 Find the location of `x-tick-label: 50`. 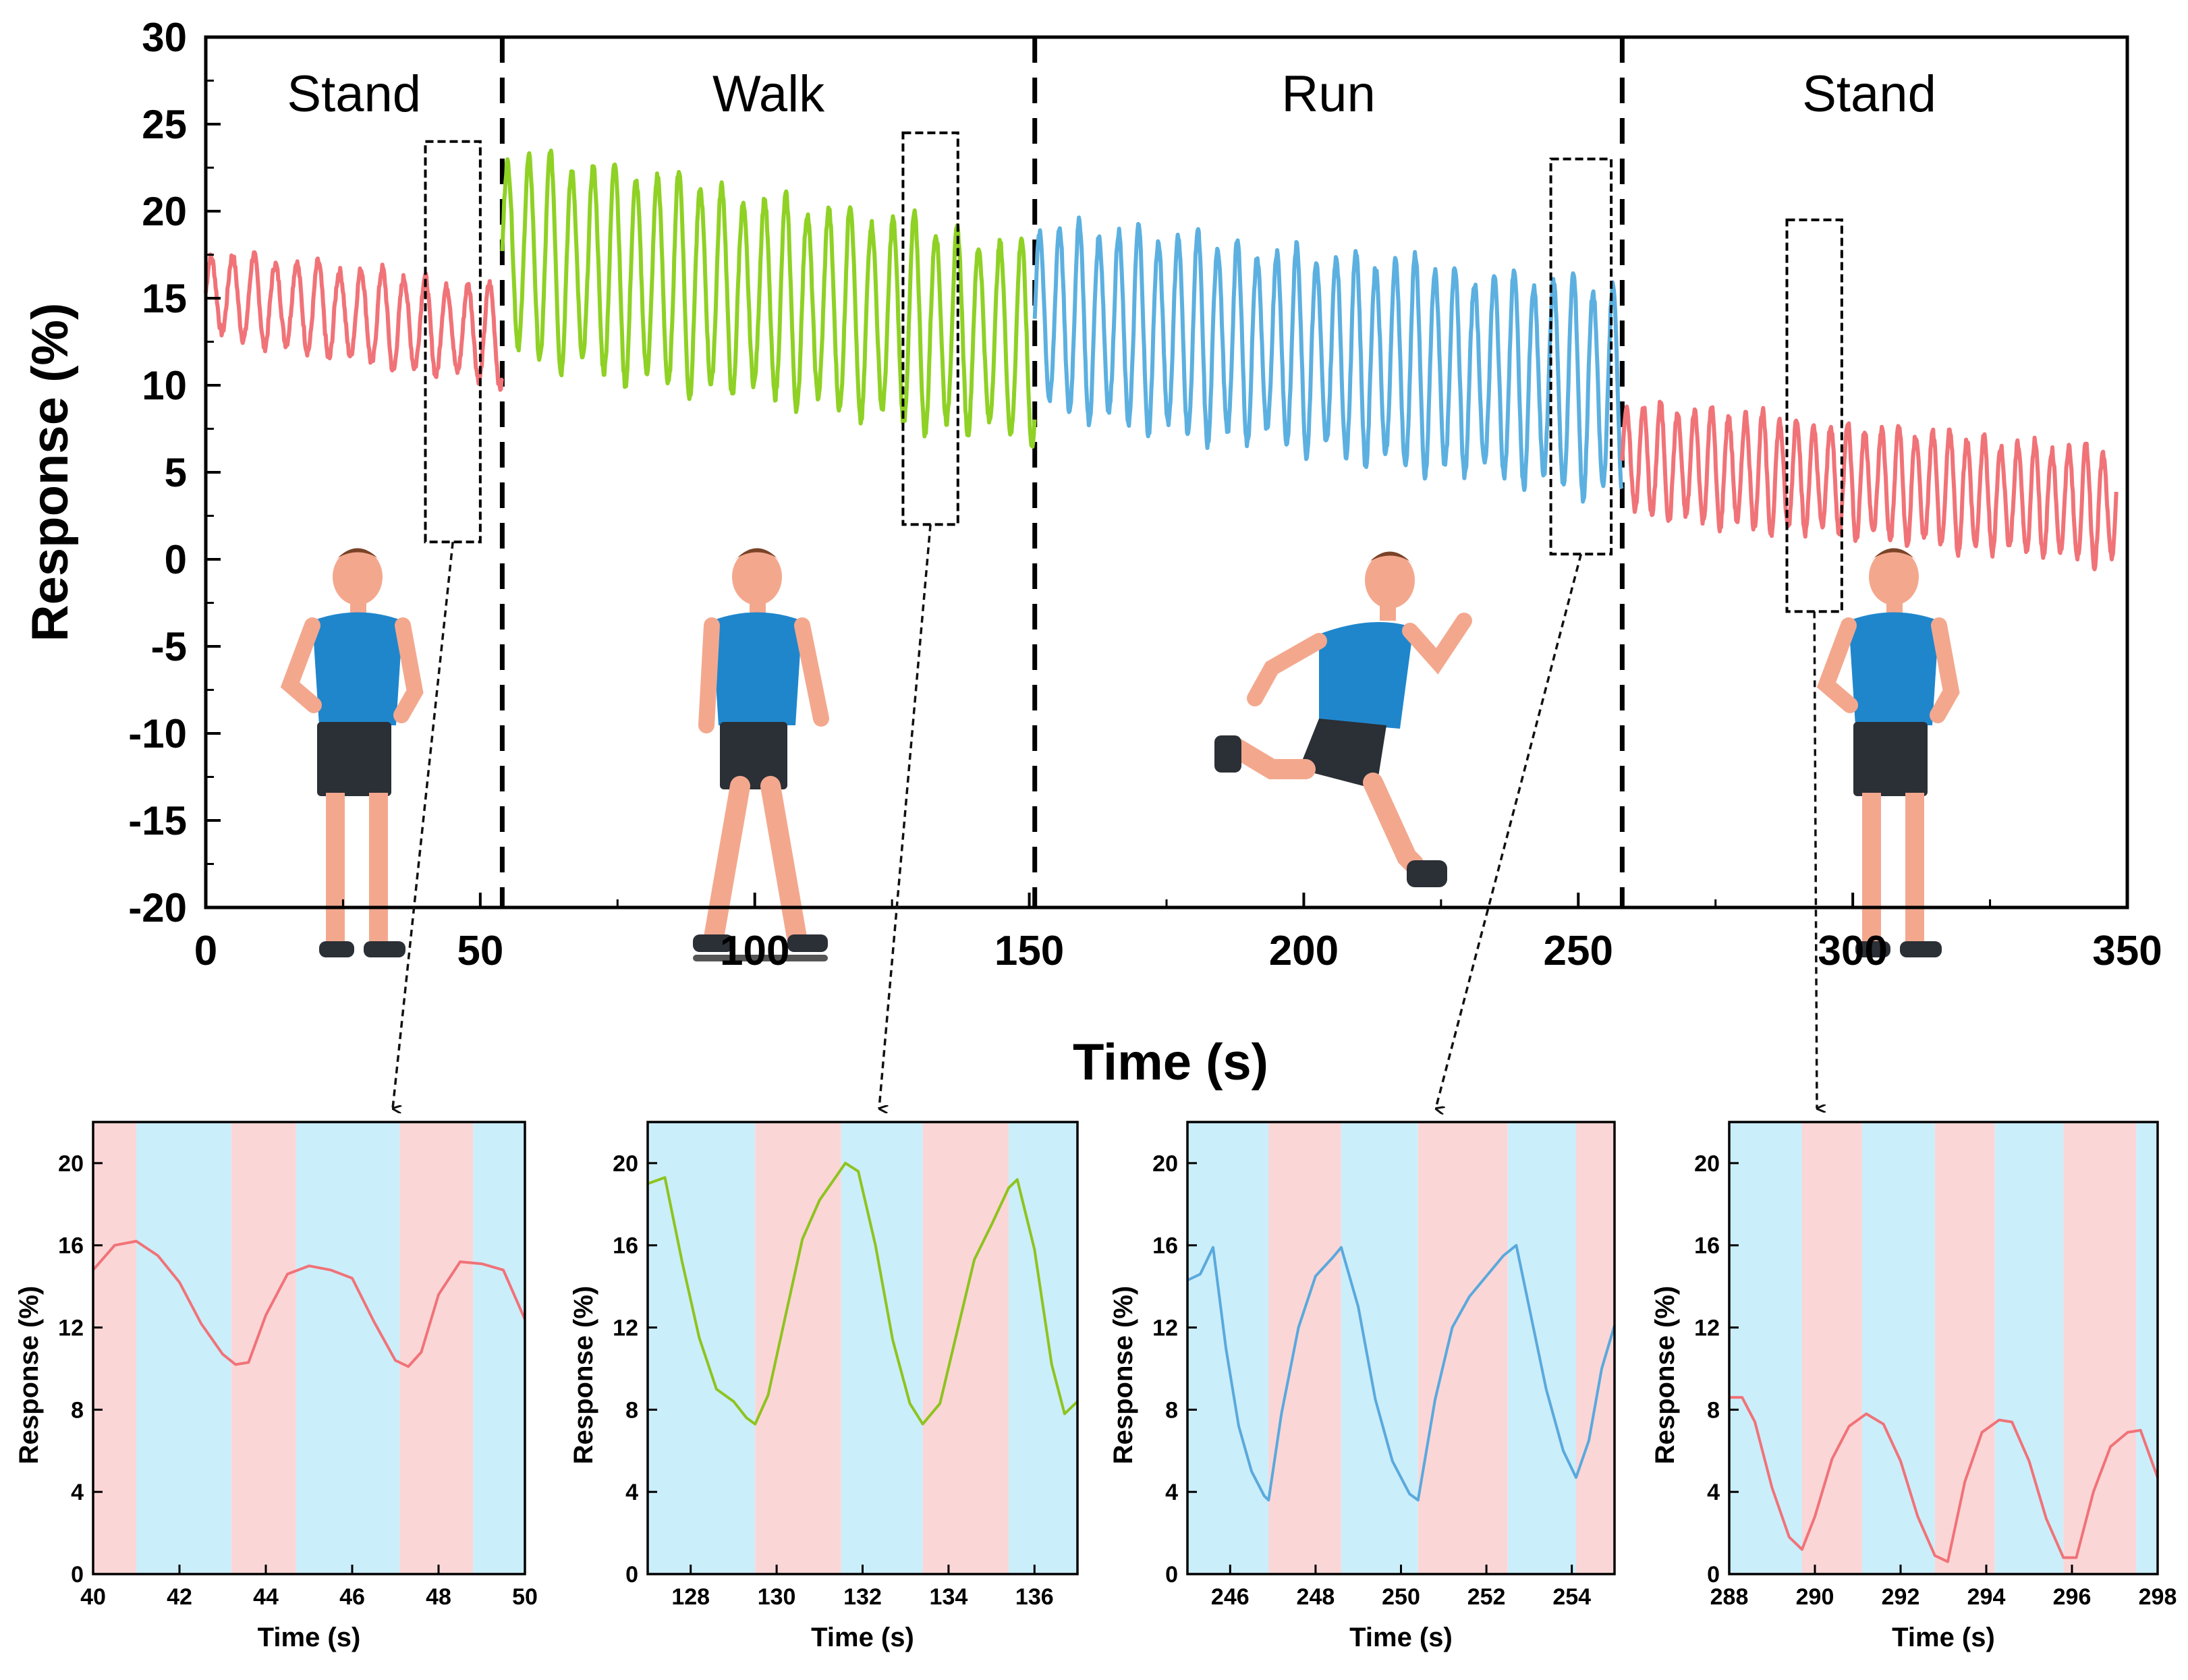

x-tick-label: 50 is located at coordinates (480, 951).